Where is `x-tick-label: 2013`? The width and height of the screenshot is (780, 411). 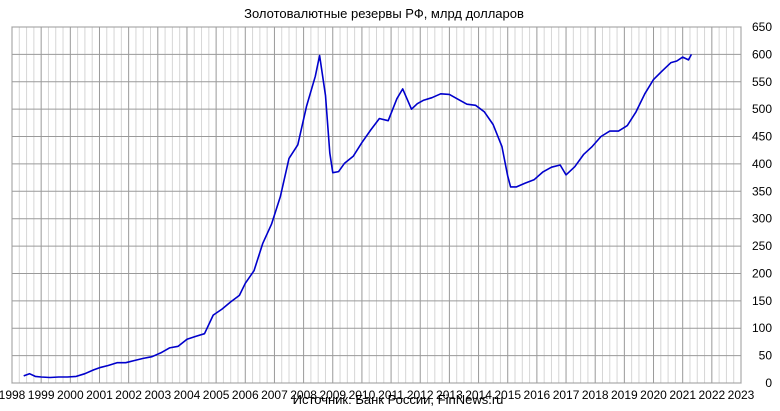
x-tick-label: 2013 is located at coordinates (449, 395).